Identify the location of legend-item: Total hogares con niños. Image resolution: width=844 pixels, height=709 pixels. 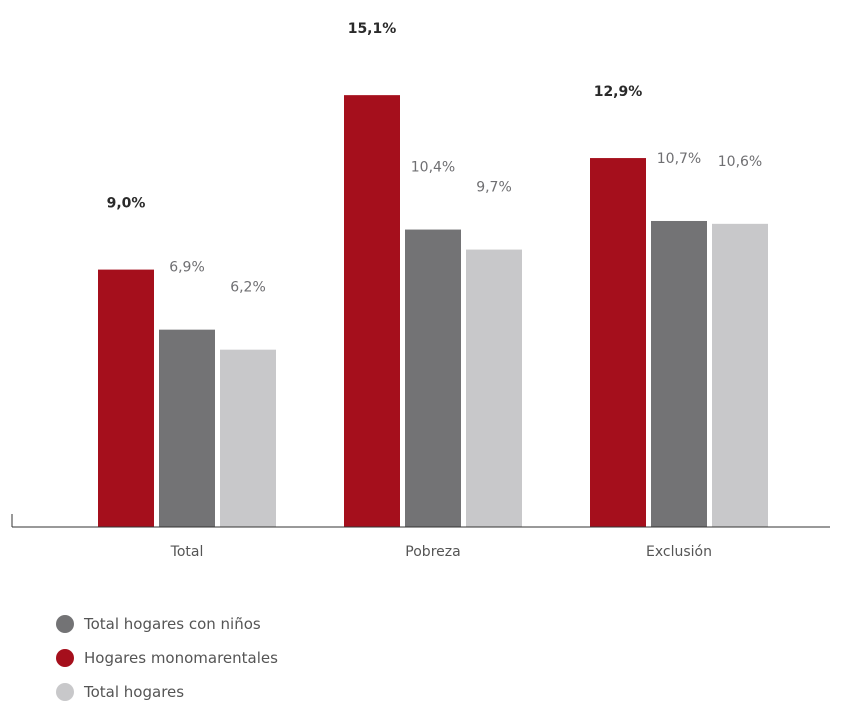
(167, 624).